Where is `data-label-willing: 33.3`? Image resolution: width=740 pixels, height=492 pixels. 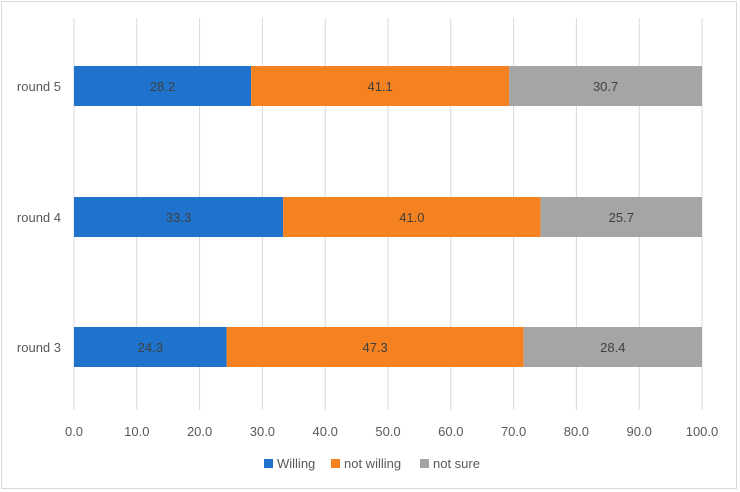
data-label-willing: 33.3 is located at coordinates (178, 217).